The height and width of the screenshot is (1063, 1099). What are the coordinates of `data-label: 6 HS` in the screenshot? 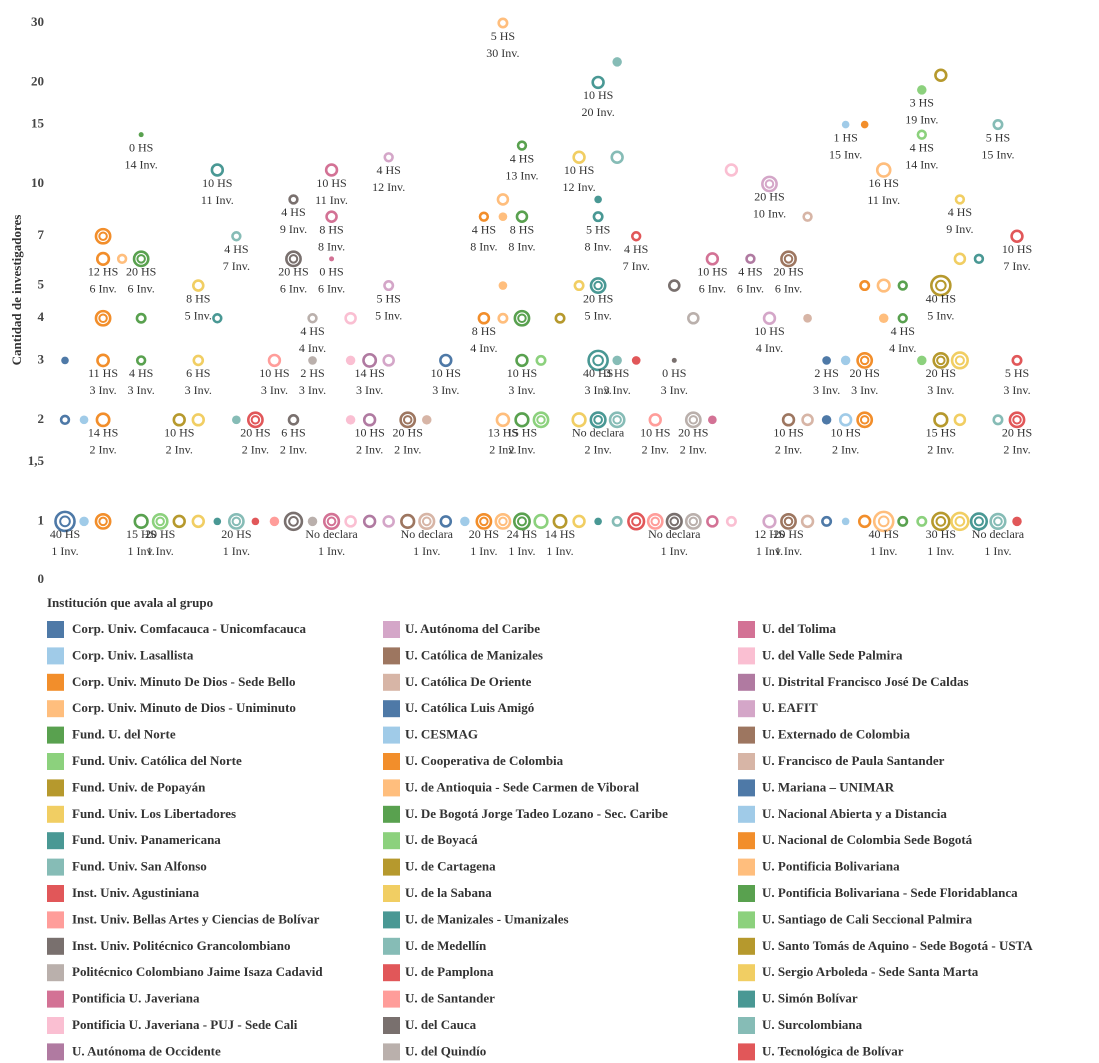 It's located at (198, 373).